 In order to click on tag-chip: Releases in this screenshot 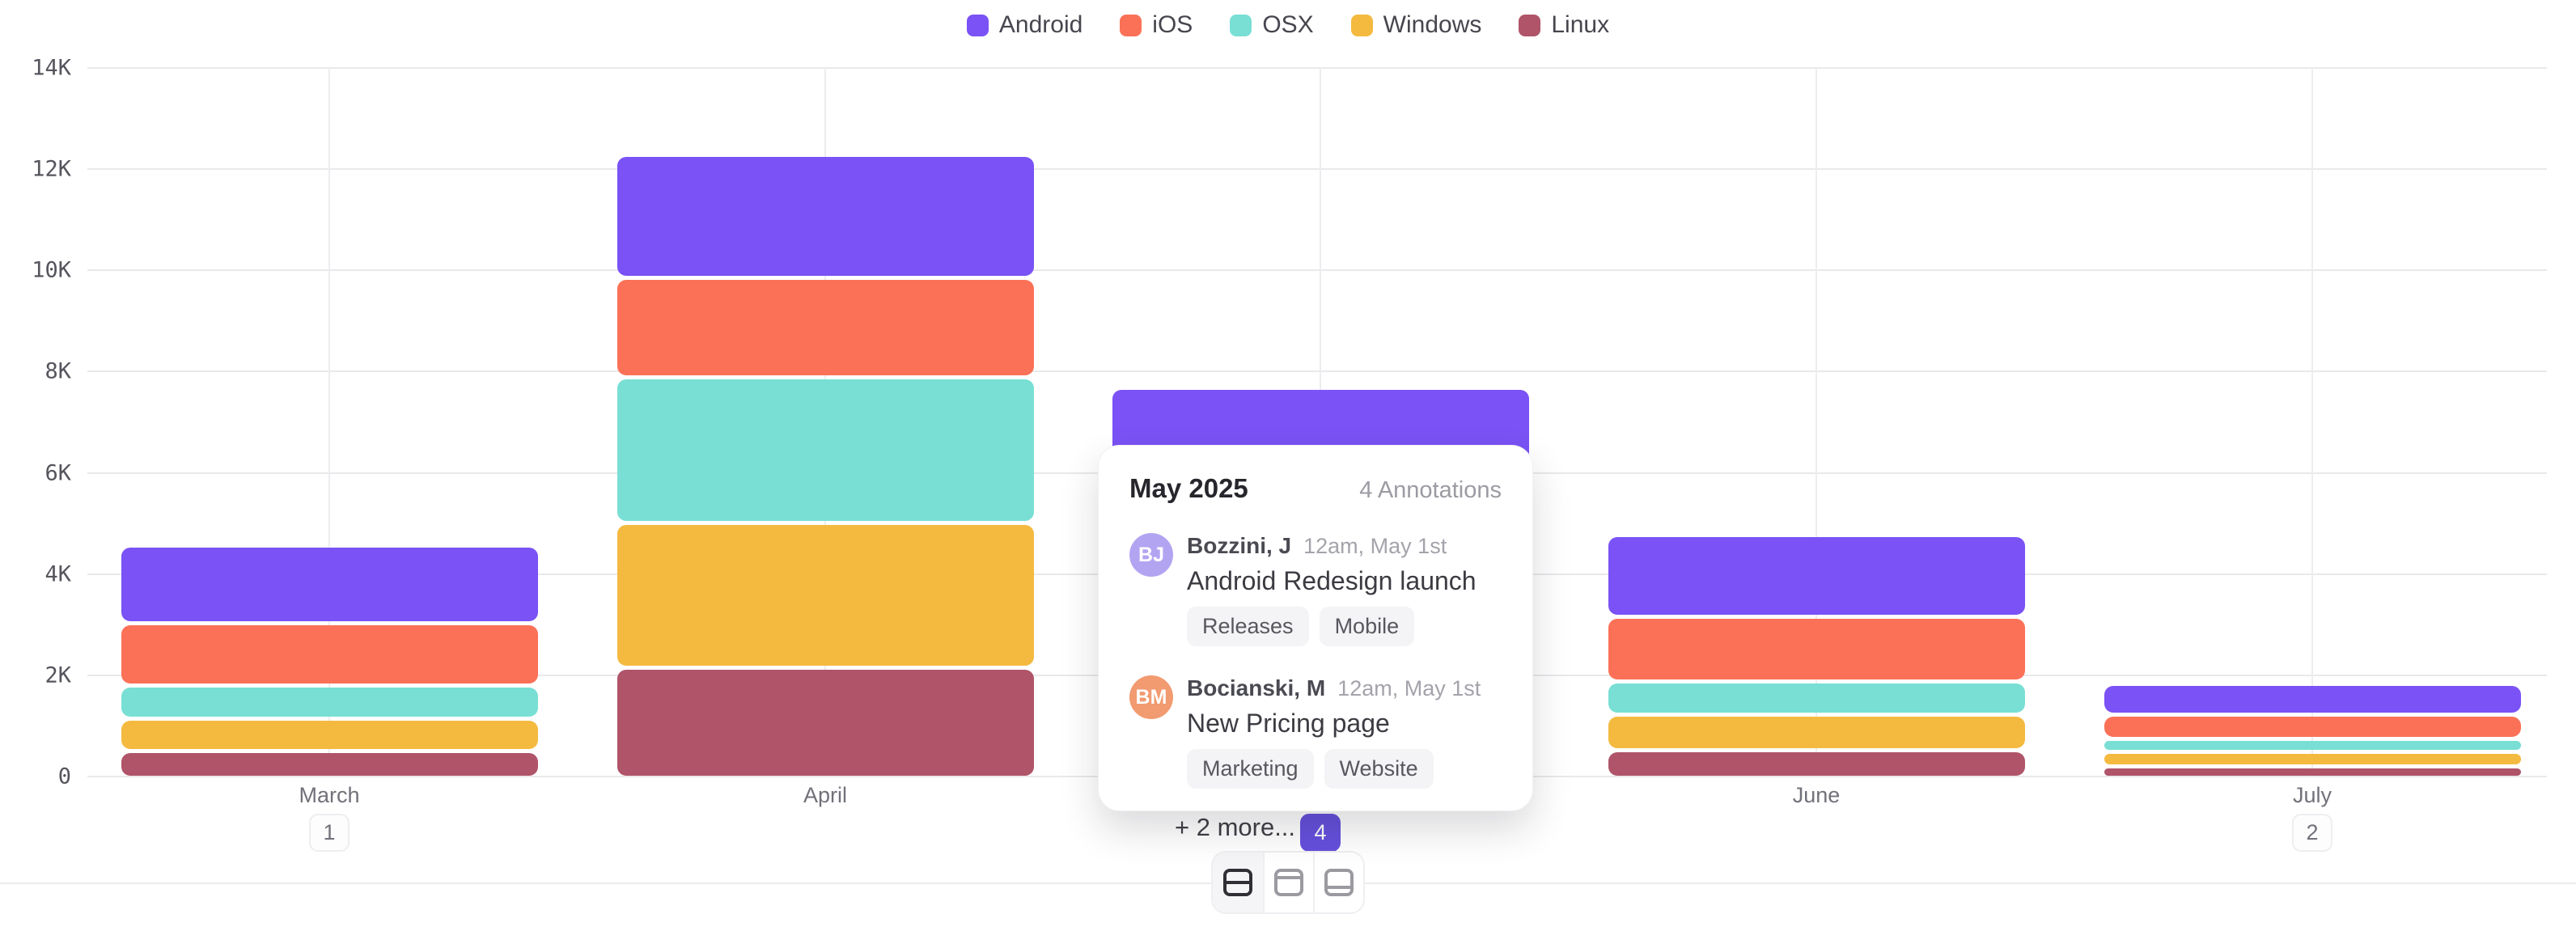, I will do `click(1248, 626)`.